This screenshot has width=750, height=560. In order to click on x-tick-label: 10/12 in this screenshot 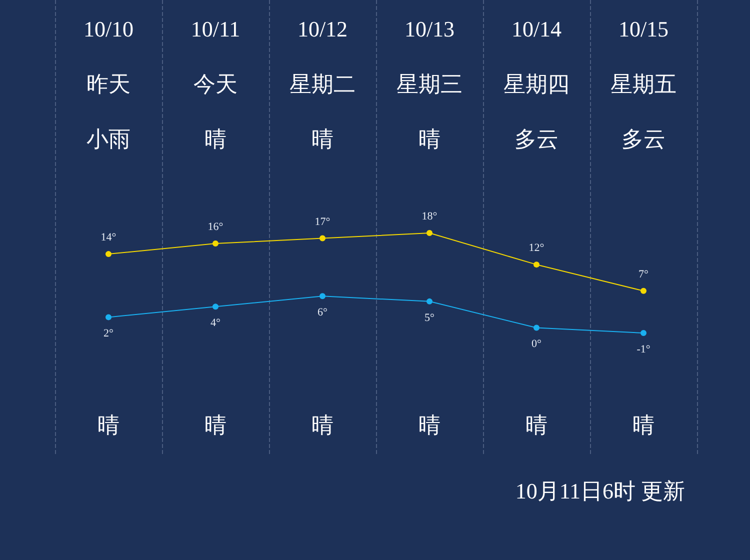, I will do `click(322, 29)`.